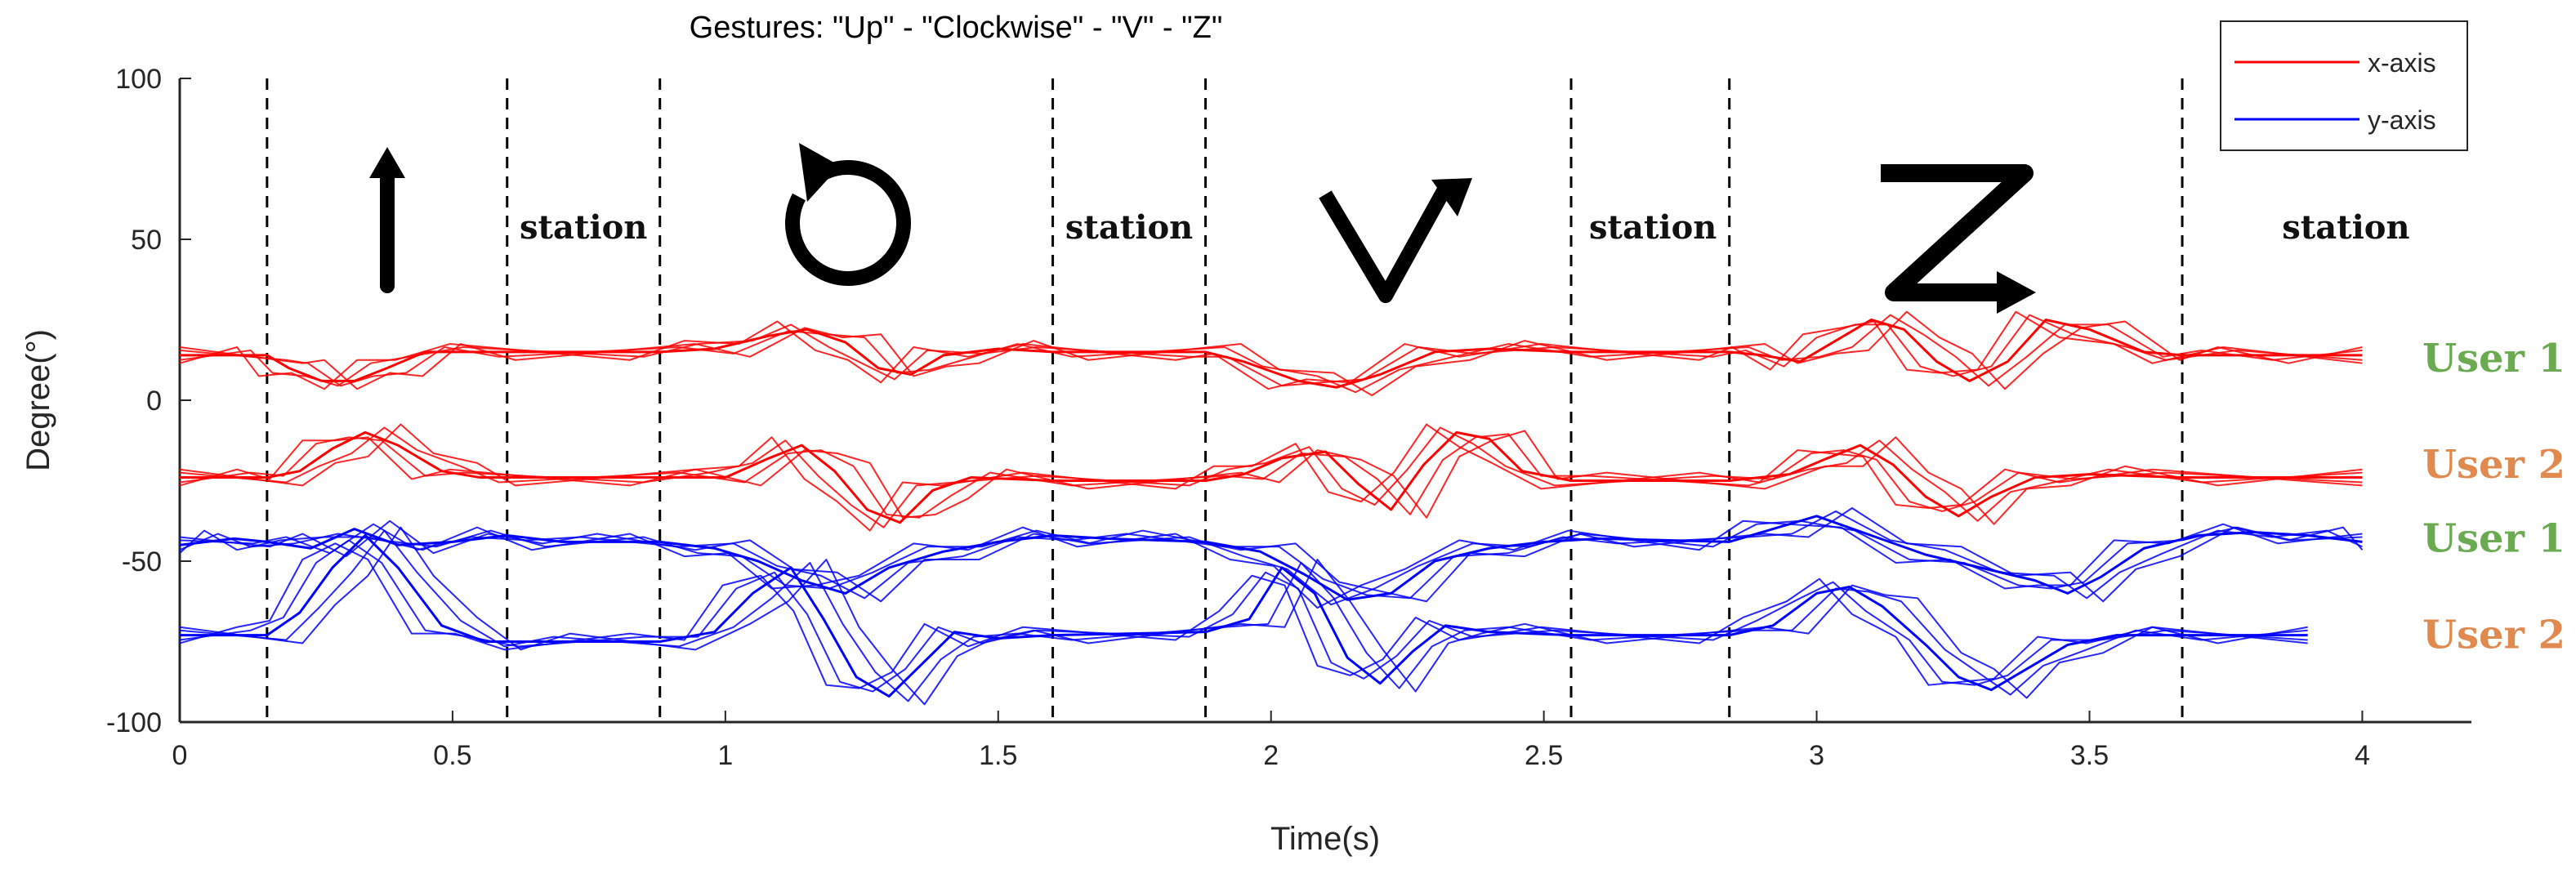  Describe the element at coordinates (848, 214) in the screenshot. I see `clockwise-icon` at that location.